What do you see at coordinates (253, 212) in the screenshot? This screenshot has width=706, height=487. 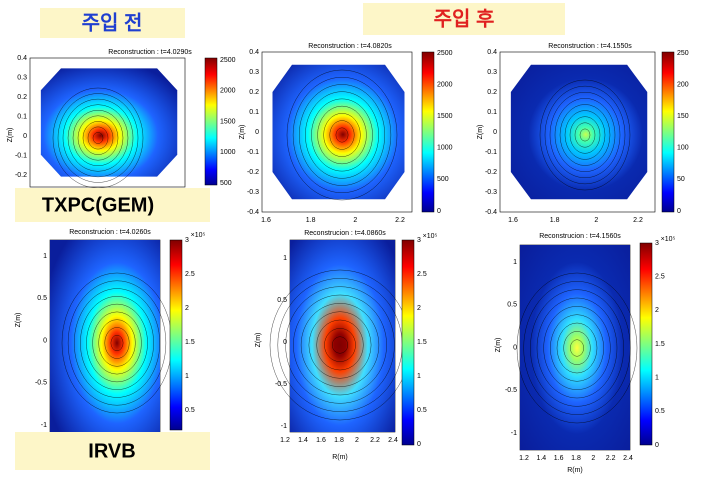 I see `y-tick-label: -0.4` at bounding box center [253, 212].